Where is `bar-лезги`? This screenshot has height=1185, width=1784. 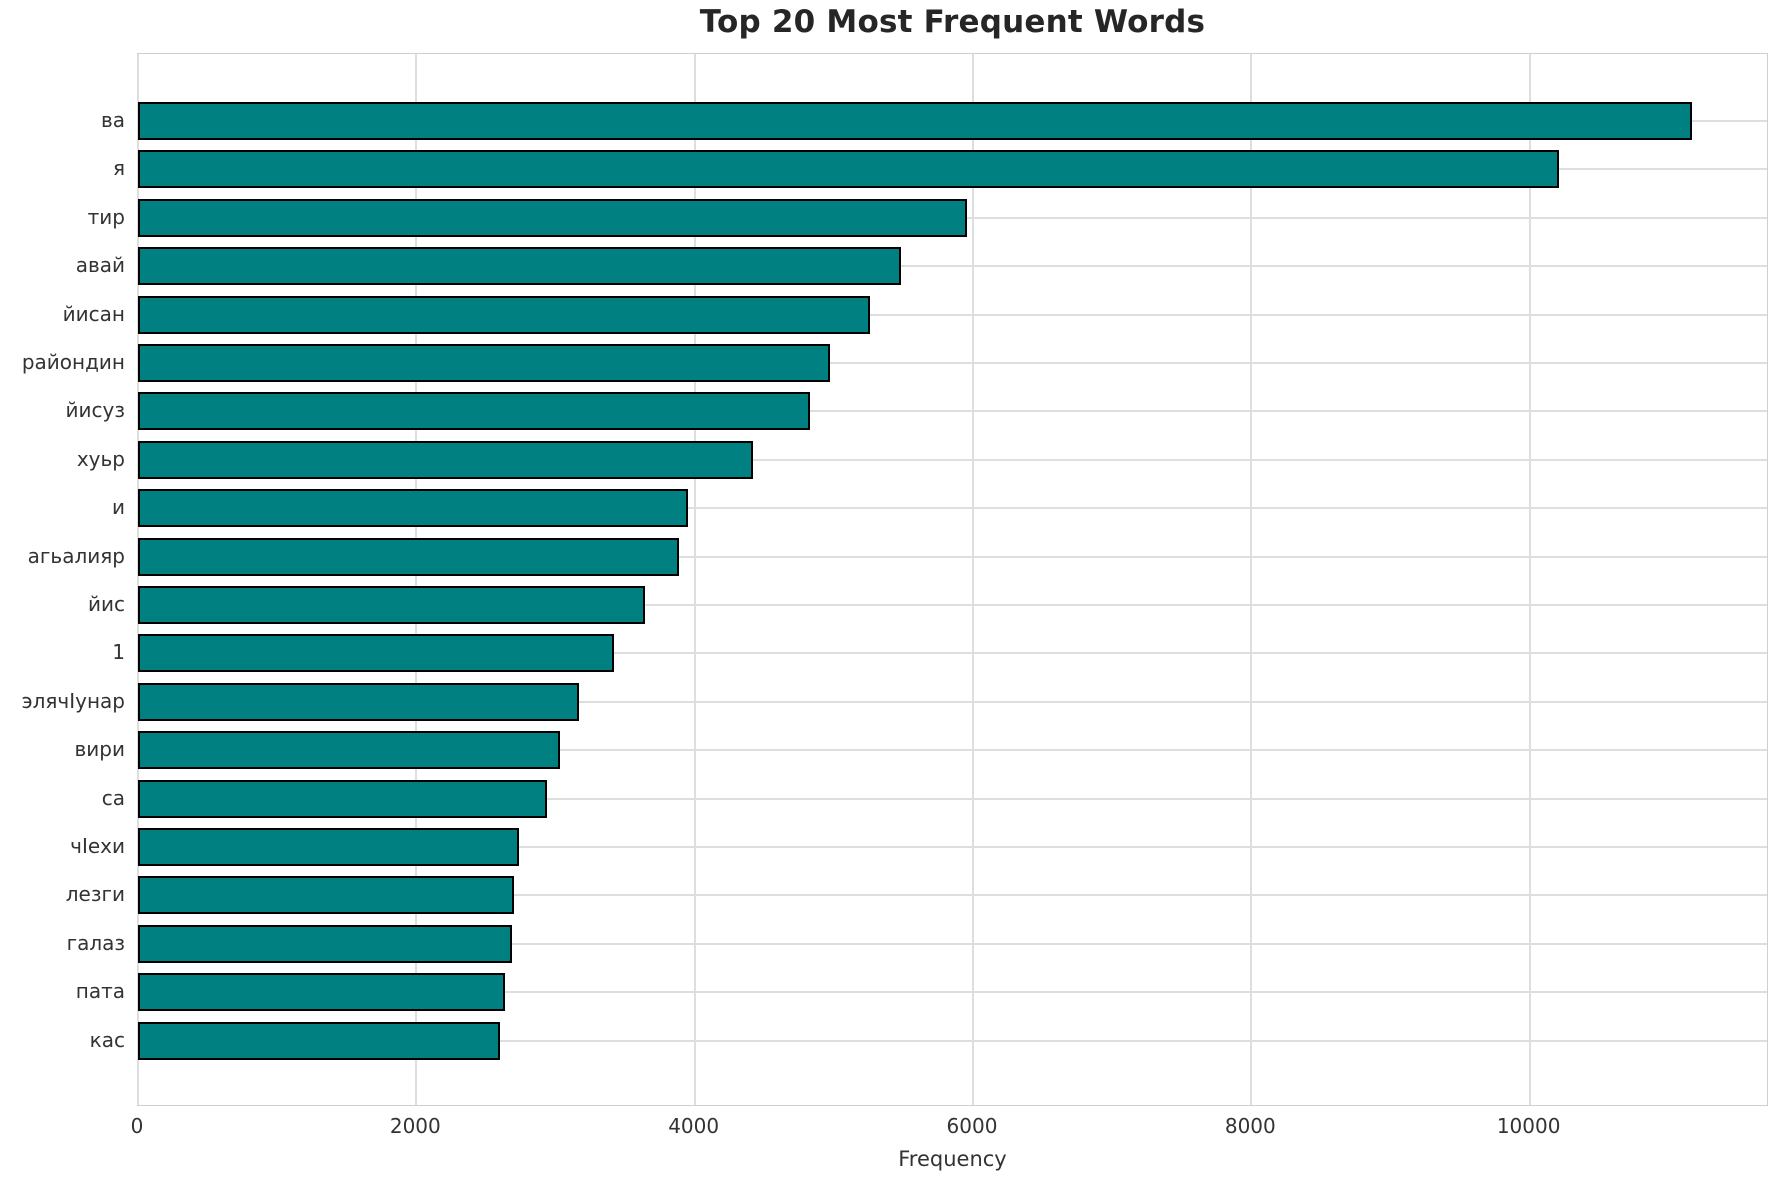
bar-лезги is located at coordinates (326, 895).